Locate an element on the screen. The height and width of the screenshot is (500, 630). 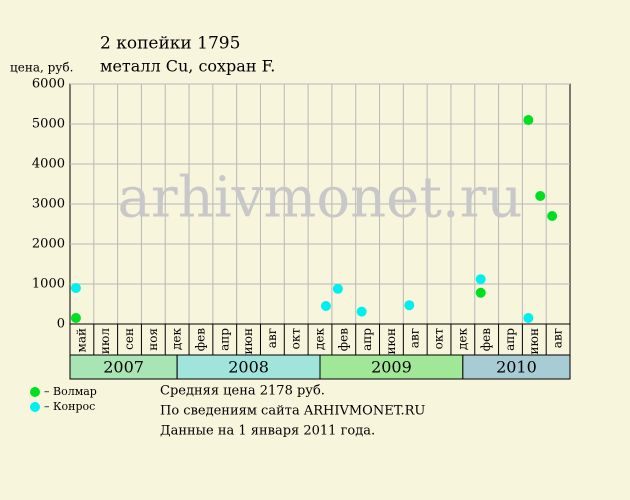
year-label: 2009 is located at coordinates (391, 367).